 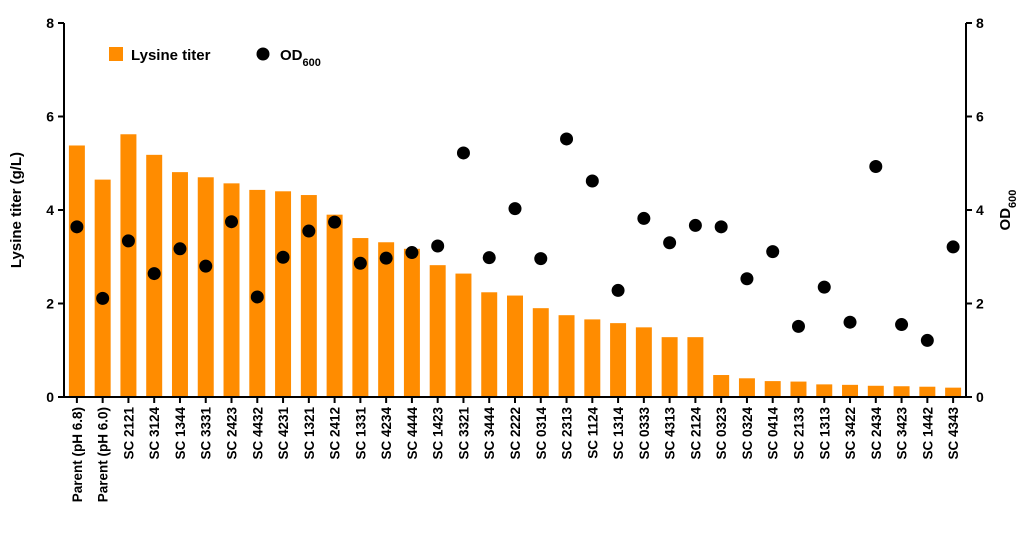 I want to click on x-tick-label: SC 1442, so click(x=927, y=433).